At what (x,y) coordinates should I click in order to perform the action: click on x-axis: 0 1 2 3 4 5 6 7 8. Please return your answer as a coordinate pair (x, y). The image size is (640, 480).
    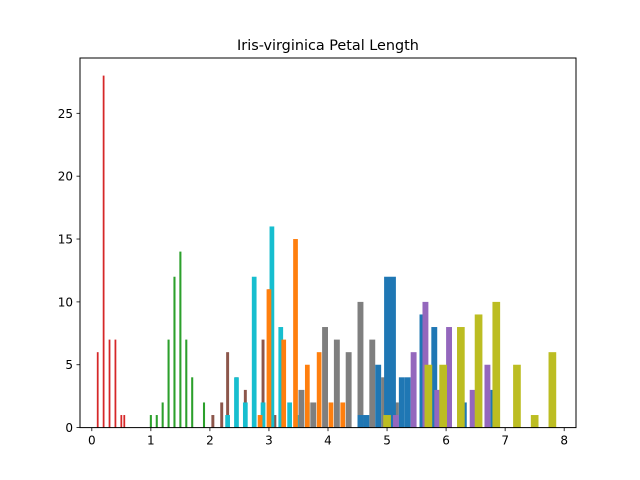
    Looking at the image, I should click on (328, 437).